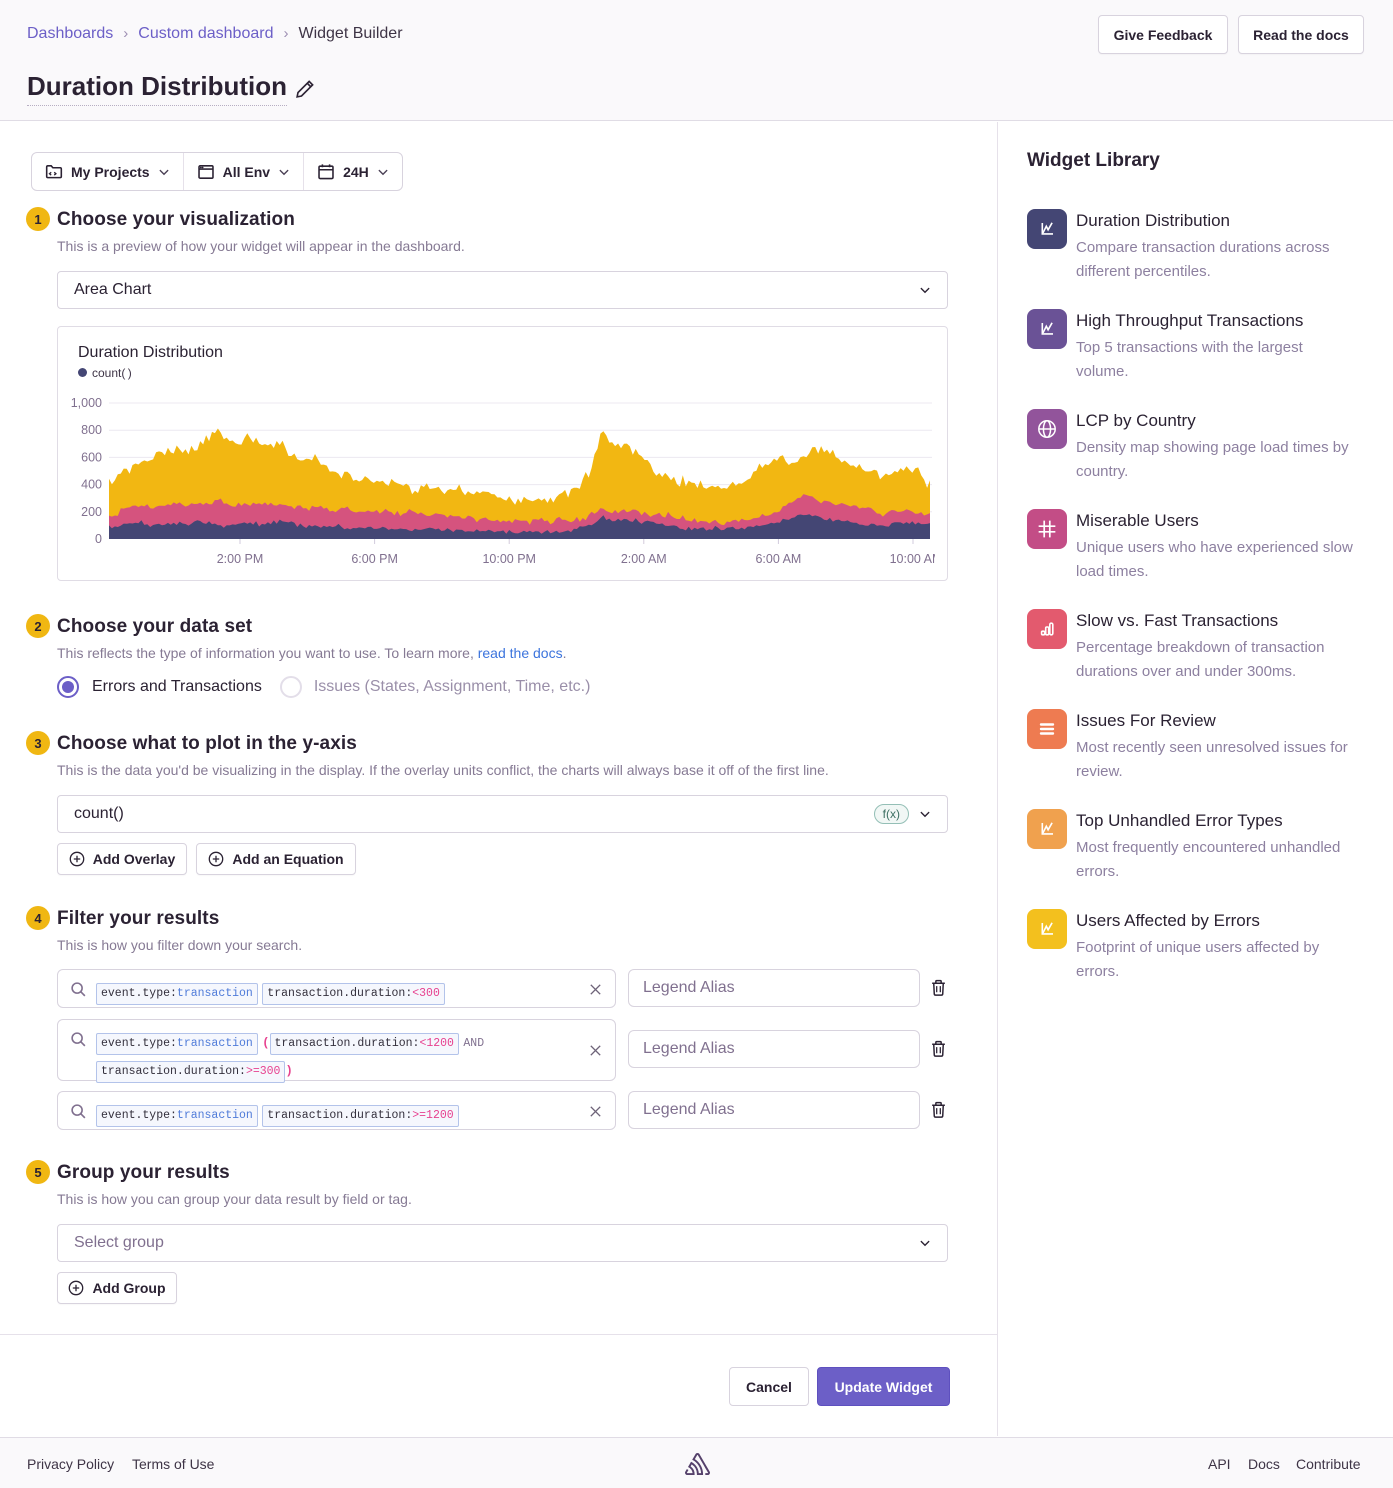 The height and width of the screenshot is (1488, 1393). I want to click on svg-text: 800, so click(91, 430).